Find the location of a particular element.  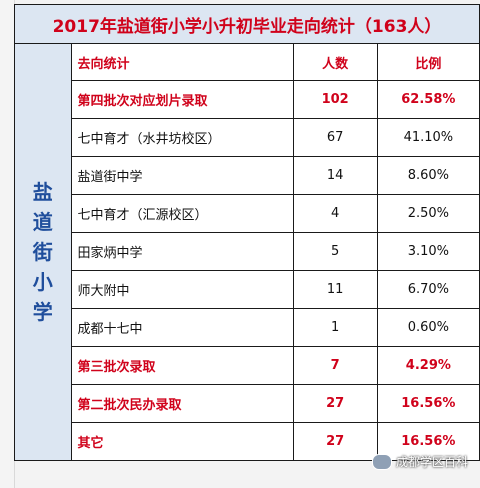

row-count: 67 is located at coordinates (335, 137).